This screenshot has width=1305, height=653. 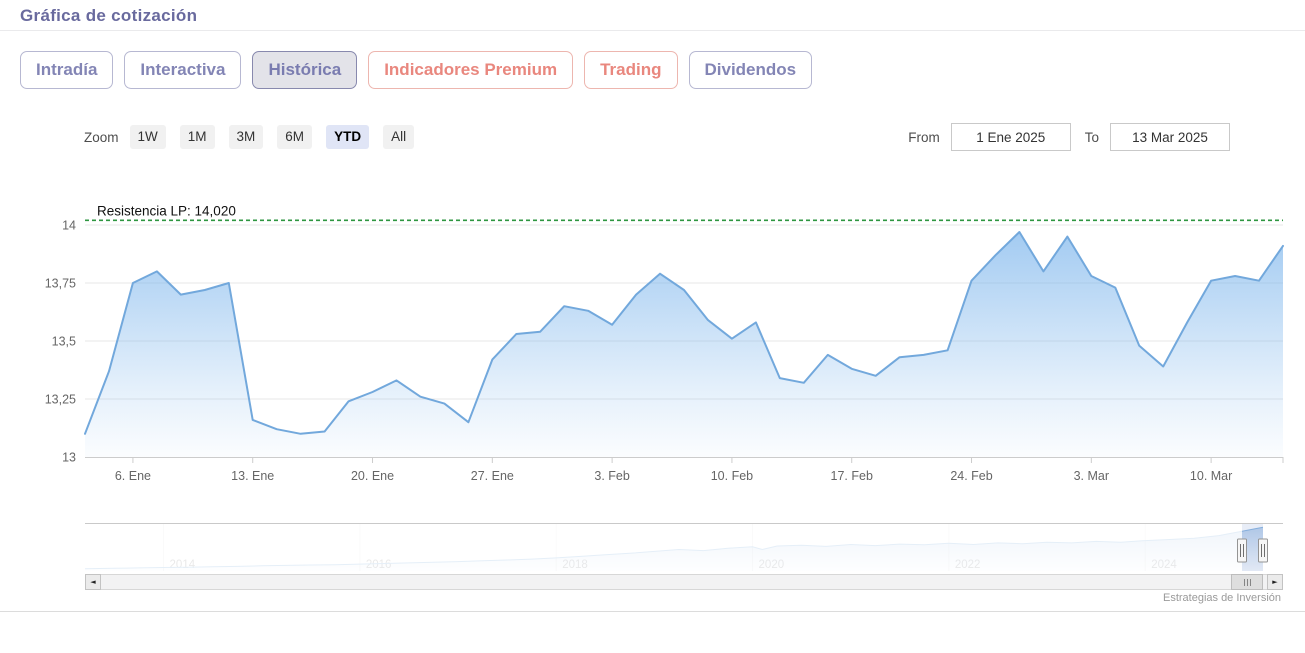 I want to click on scrollbar-right-arrow-icon: ►, so click(x=1275, y=582).